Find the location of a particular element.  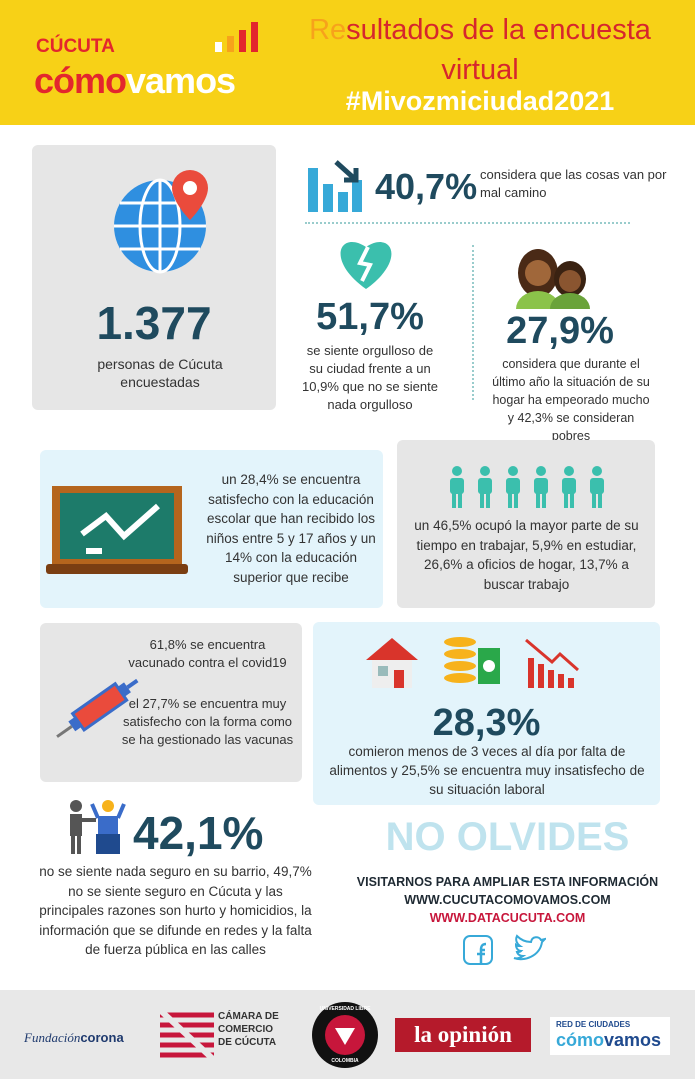

logo-opinion: la opinión is located at coordinates (463, 1035).